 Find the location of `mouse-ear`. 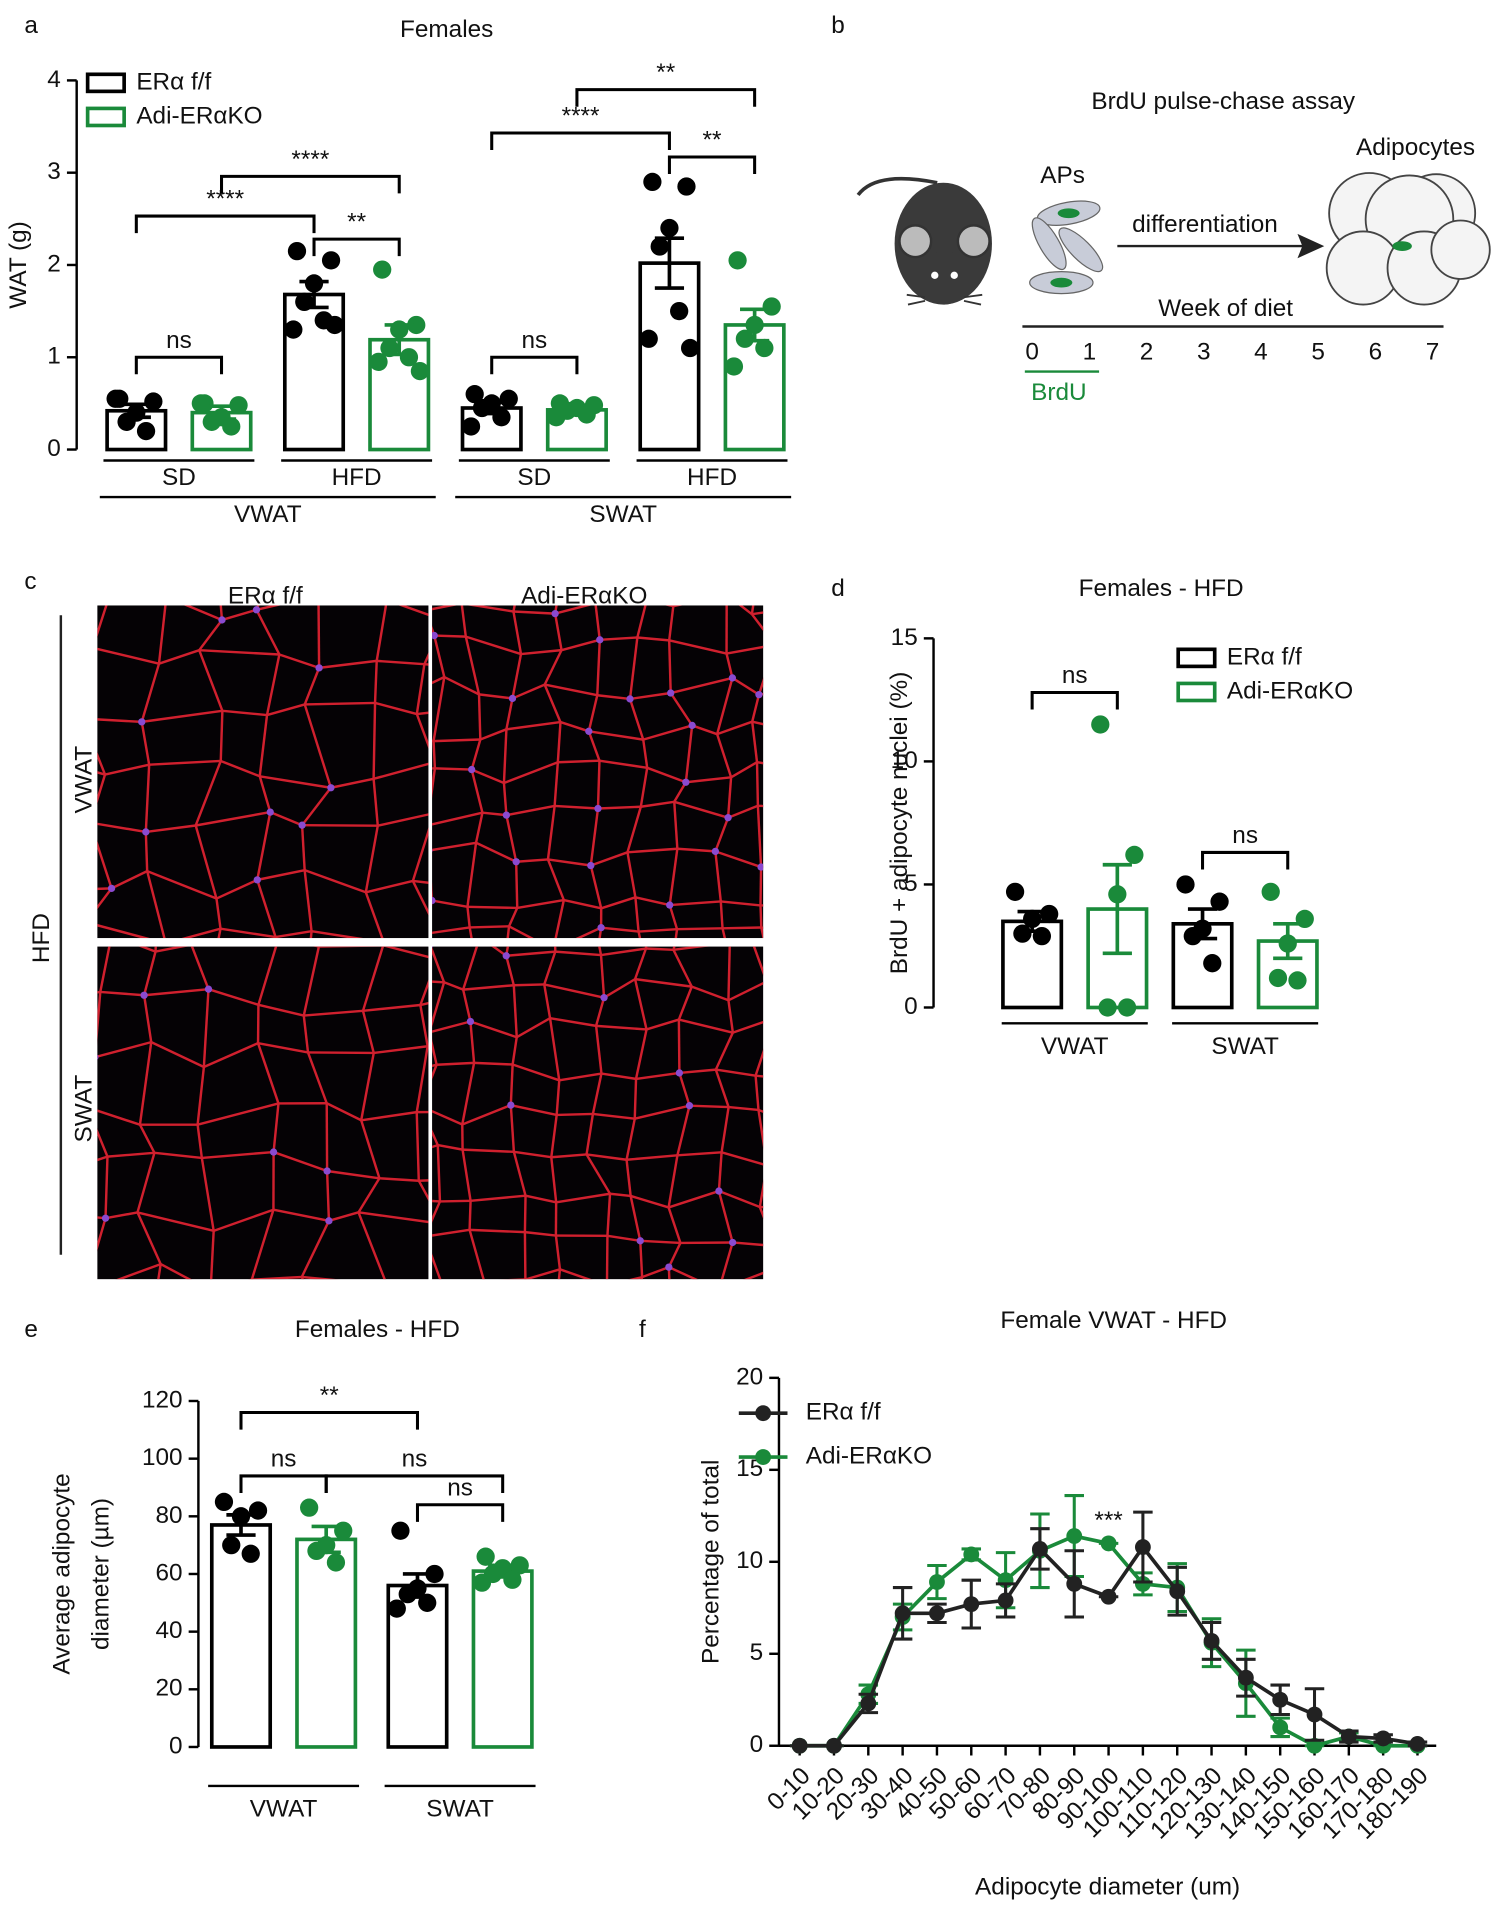

mouse-ear is located at coordinates (973, 241).